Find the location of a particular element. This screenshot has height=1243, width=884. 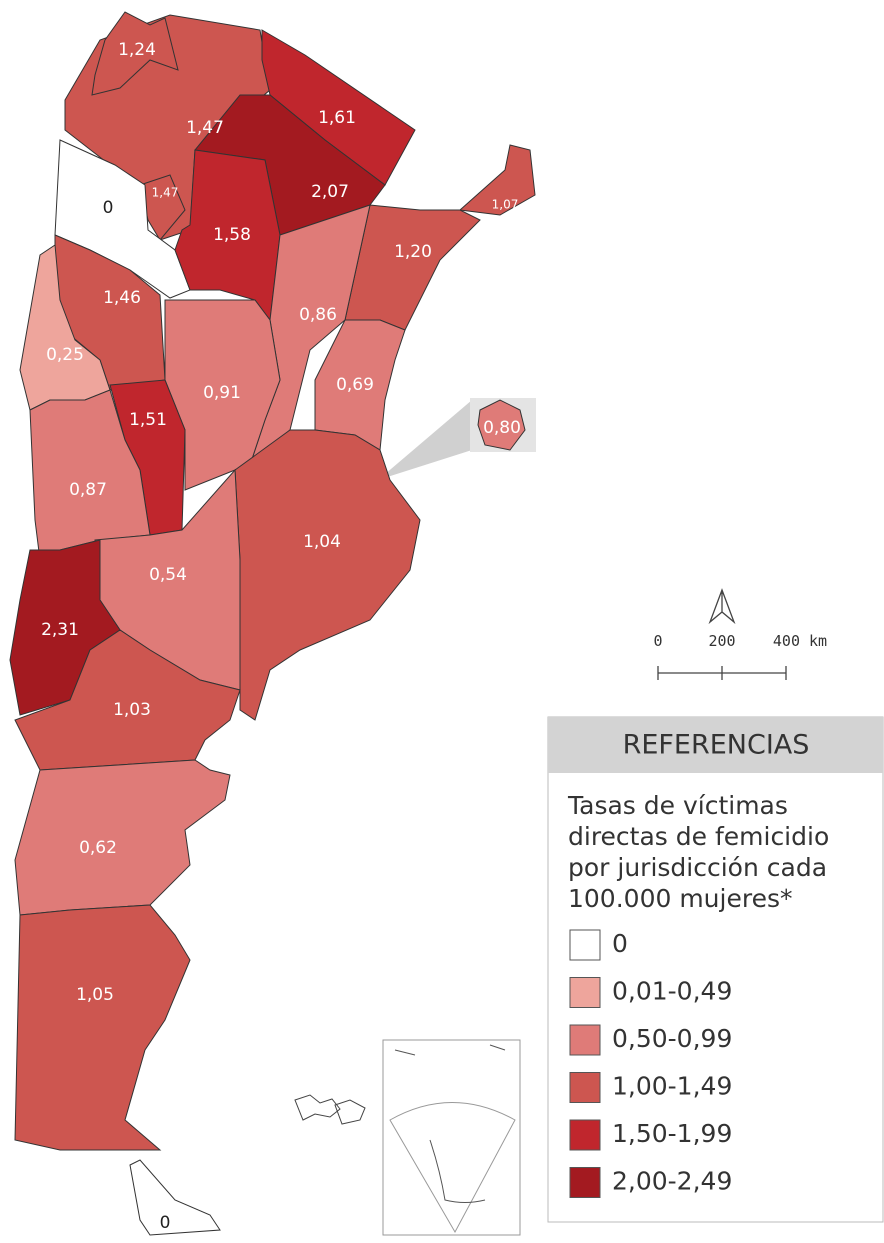

province-label: 1,04 is located at coordinates (322, 542).